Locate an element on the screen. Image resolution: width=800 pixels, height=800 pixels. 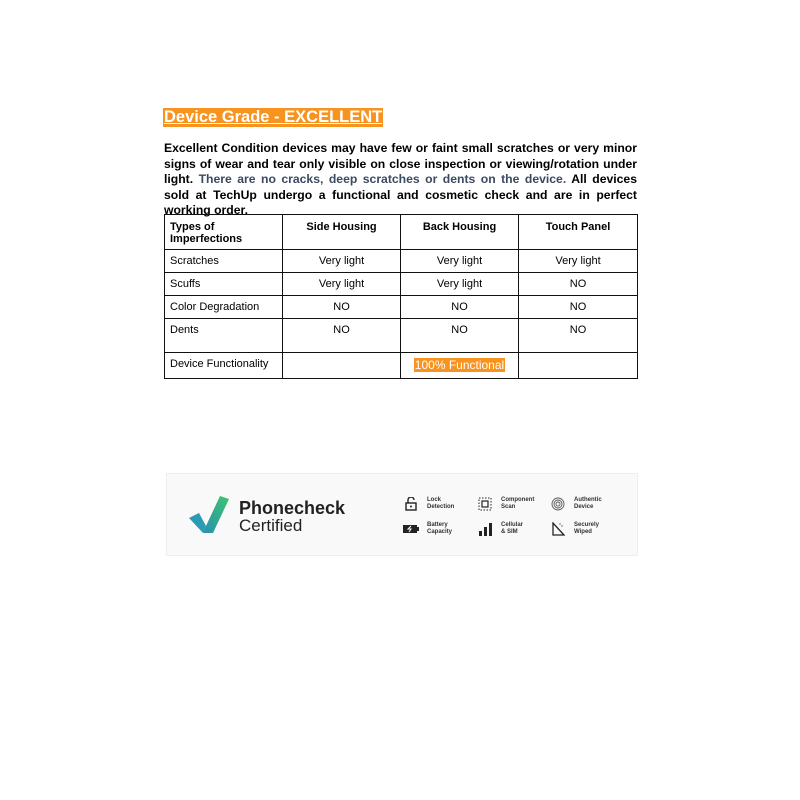
feature-label: Battery is located at coordinates (437, 525).